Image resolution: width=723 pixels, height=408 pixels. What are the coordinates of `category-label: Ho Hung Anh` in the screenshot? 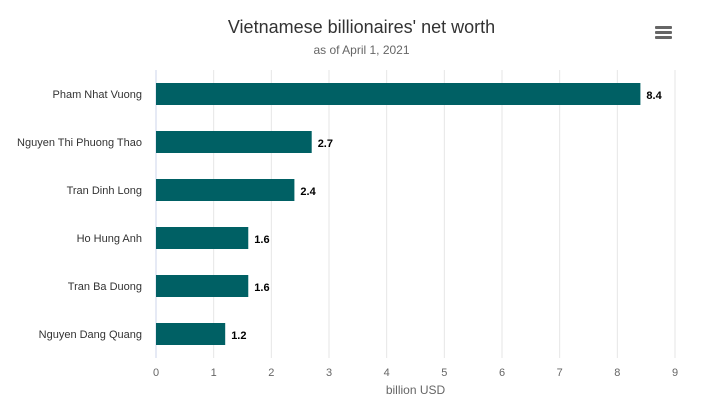 It's located at (109, 239).